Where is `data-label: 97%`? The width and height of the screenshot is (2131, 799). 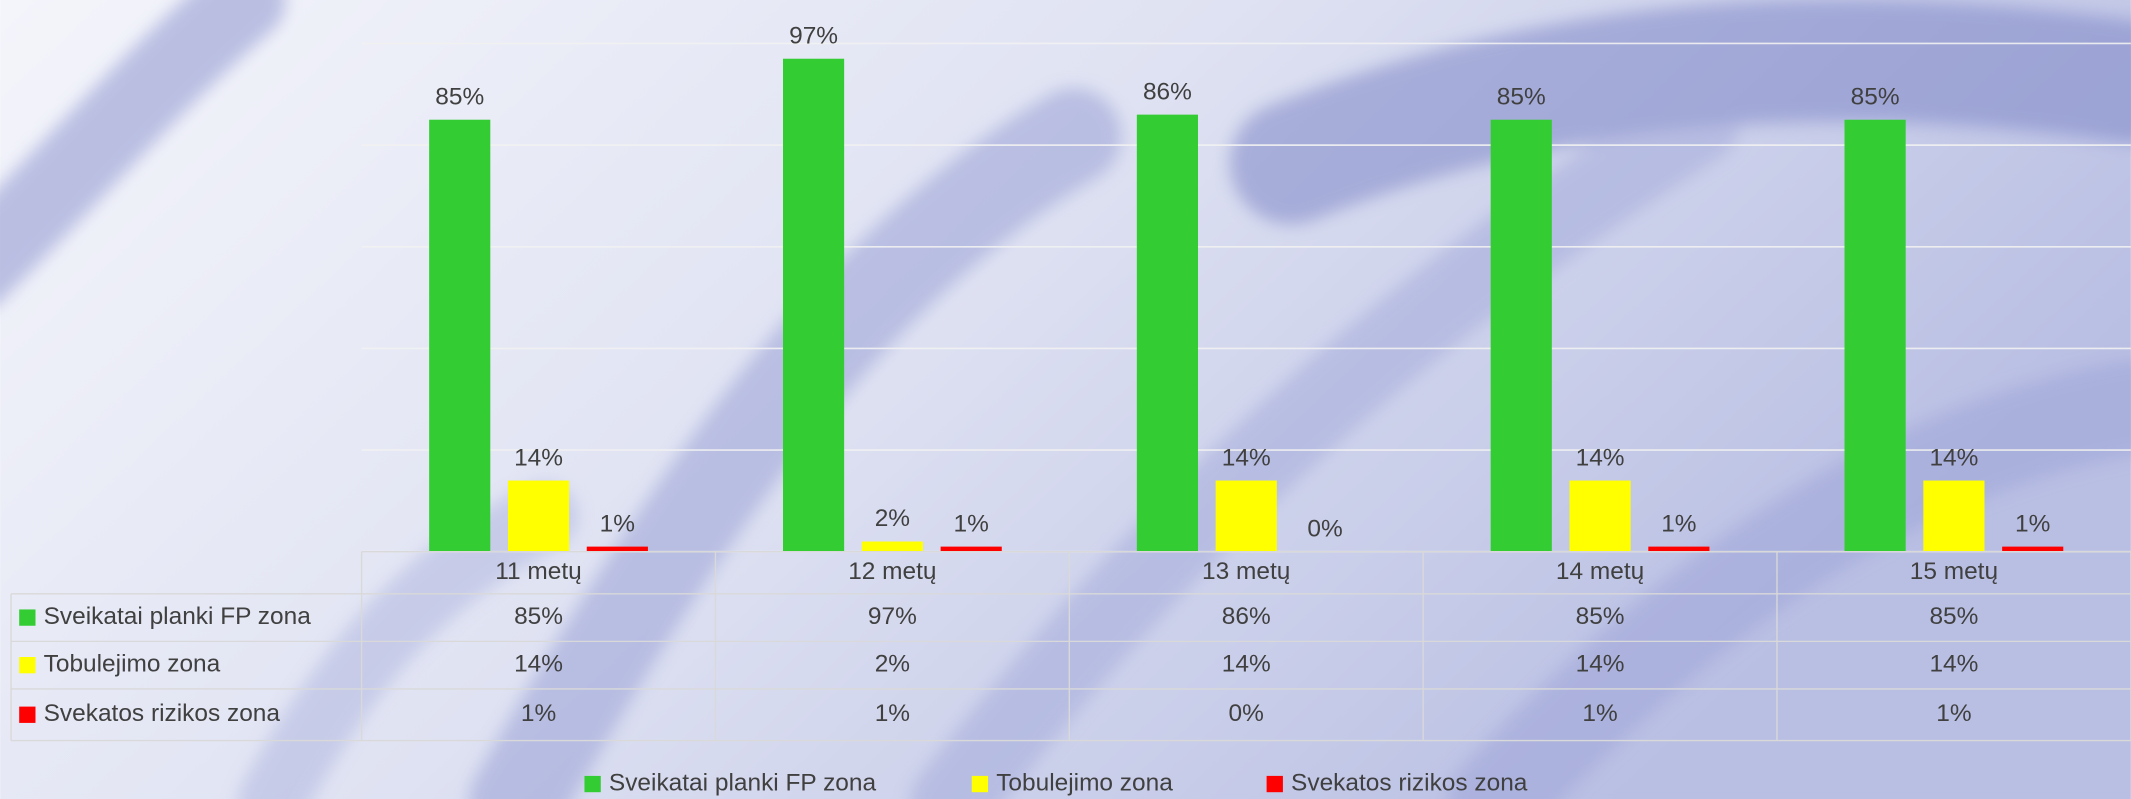 data-label: 97% is located at coordinates (813, 35).